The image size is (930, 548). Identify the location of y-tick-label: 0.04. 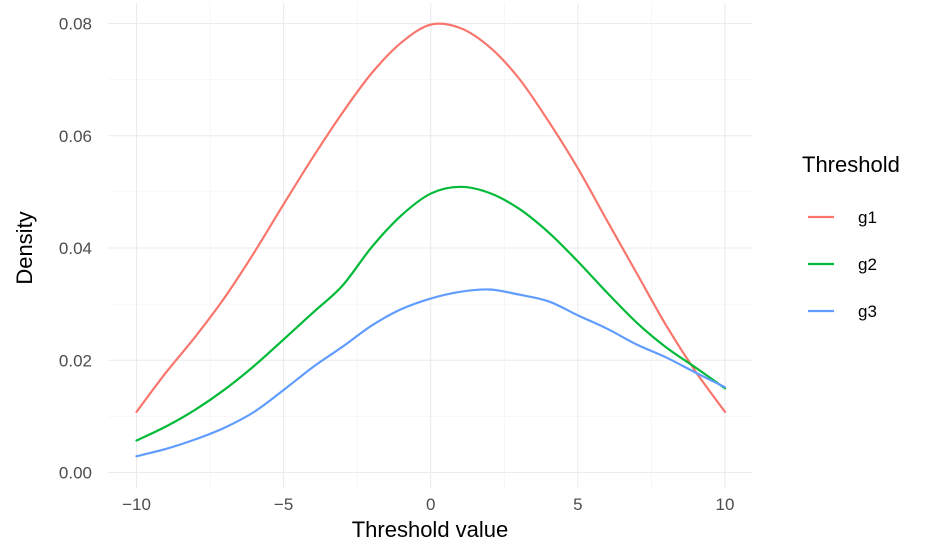
(75, 248).